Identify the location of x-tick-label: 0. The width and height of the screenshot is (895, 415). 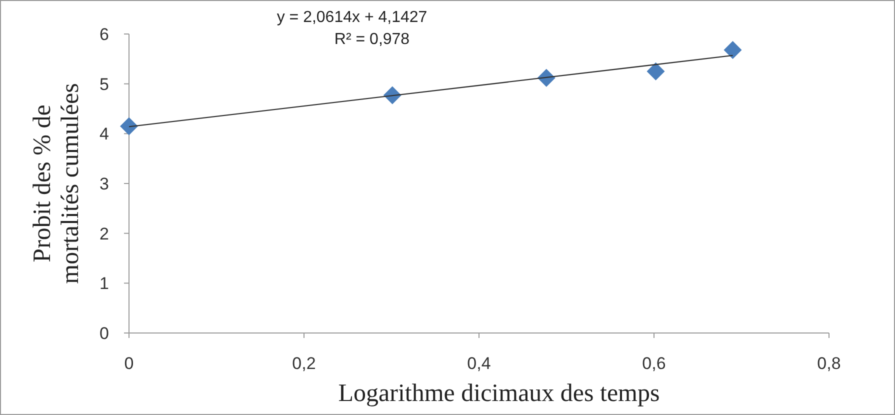
(129, 363).